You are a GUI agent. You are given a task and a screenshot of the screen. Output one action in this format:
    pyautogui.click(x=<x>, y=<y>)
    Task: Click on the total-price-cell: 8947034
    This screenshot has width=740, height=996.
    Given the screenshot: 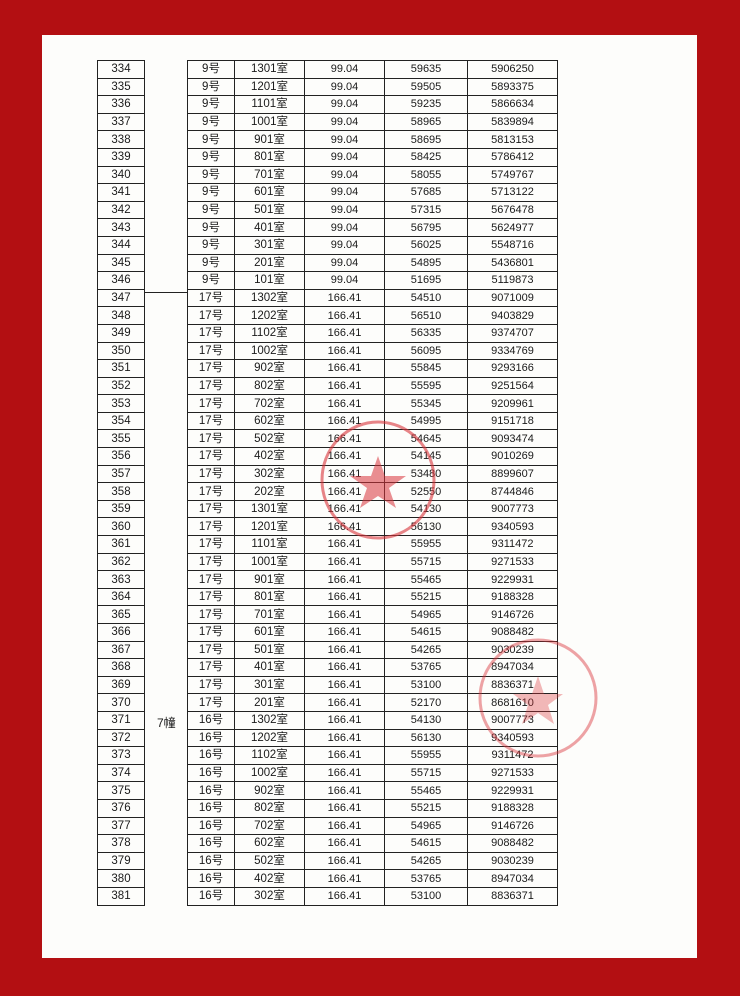 What is the action you would take?
    pyautogui.click(x=512, y=667)
    